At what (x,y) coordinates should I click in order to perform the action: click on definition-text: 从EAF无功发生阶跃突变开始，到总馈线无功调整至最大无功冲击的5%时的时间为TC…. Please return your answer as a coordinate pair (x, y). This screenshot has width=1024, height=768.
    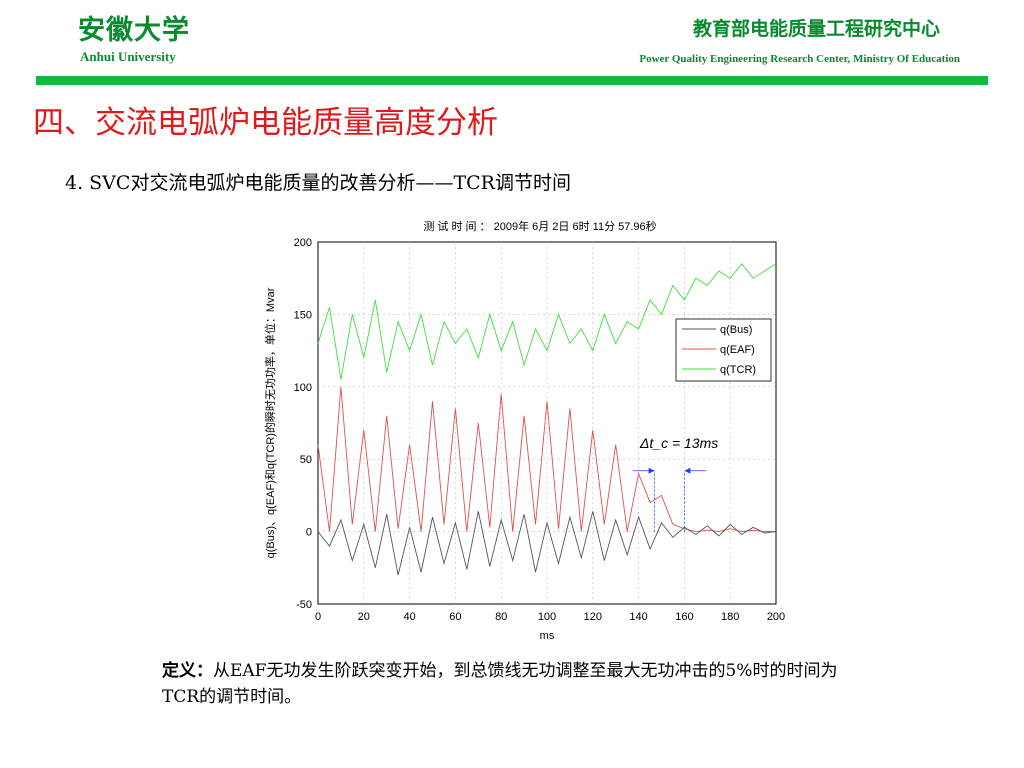
    Looking at the image, I should click on (500, 684).